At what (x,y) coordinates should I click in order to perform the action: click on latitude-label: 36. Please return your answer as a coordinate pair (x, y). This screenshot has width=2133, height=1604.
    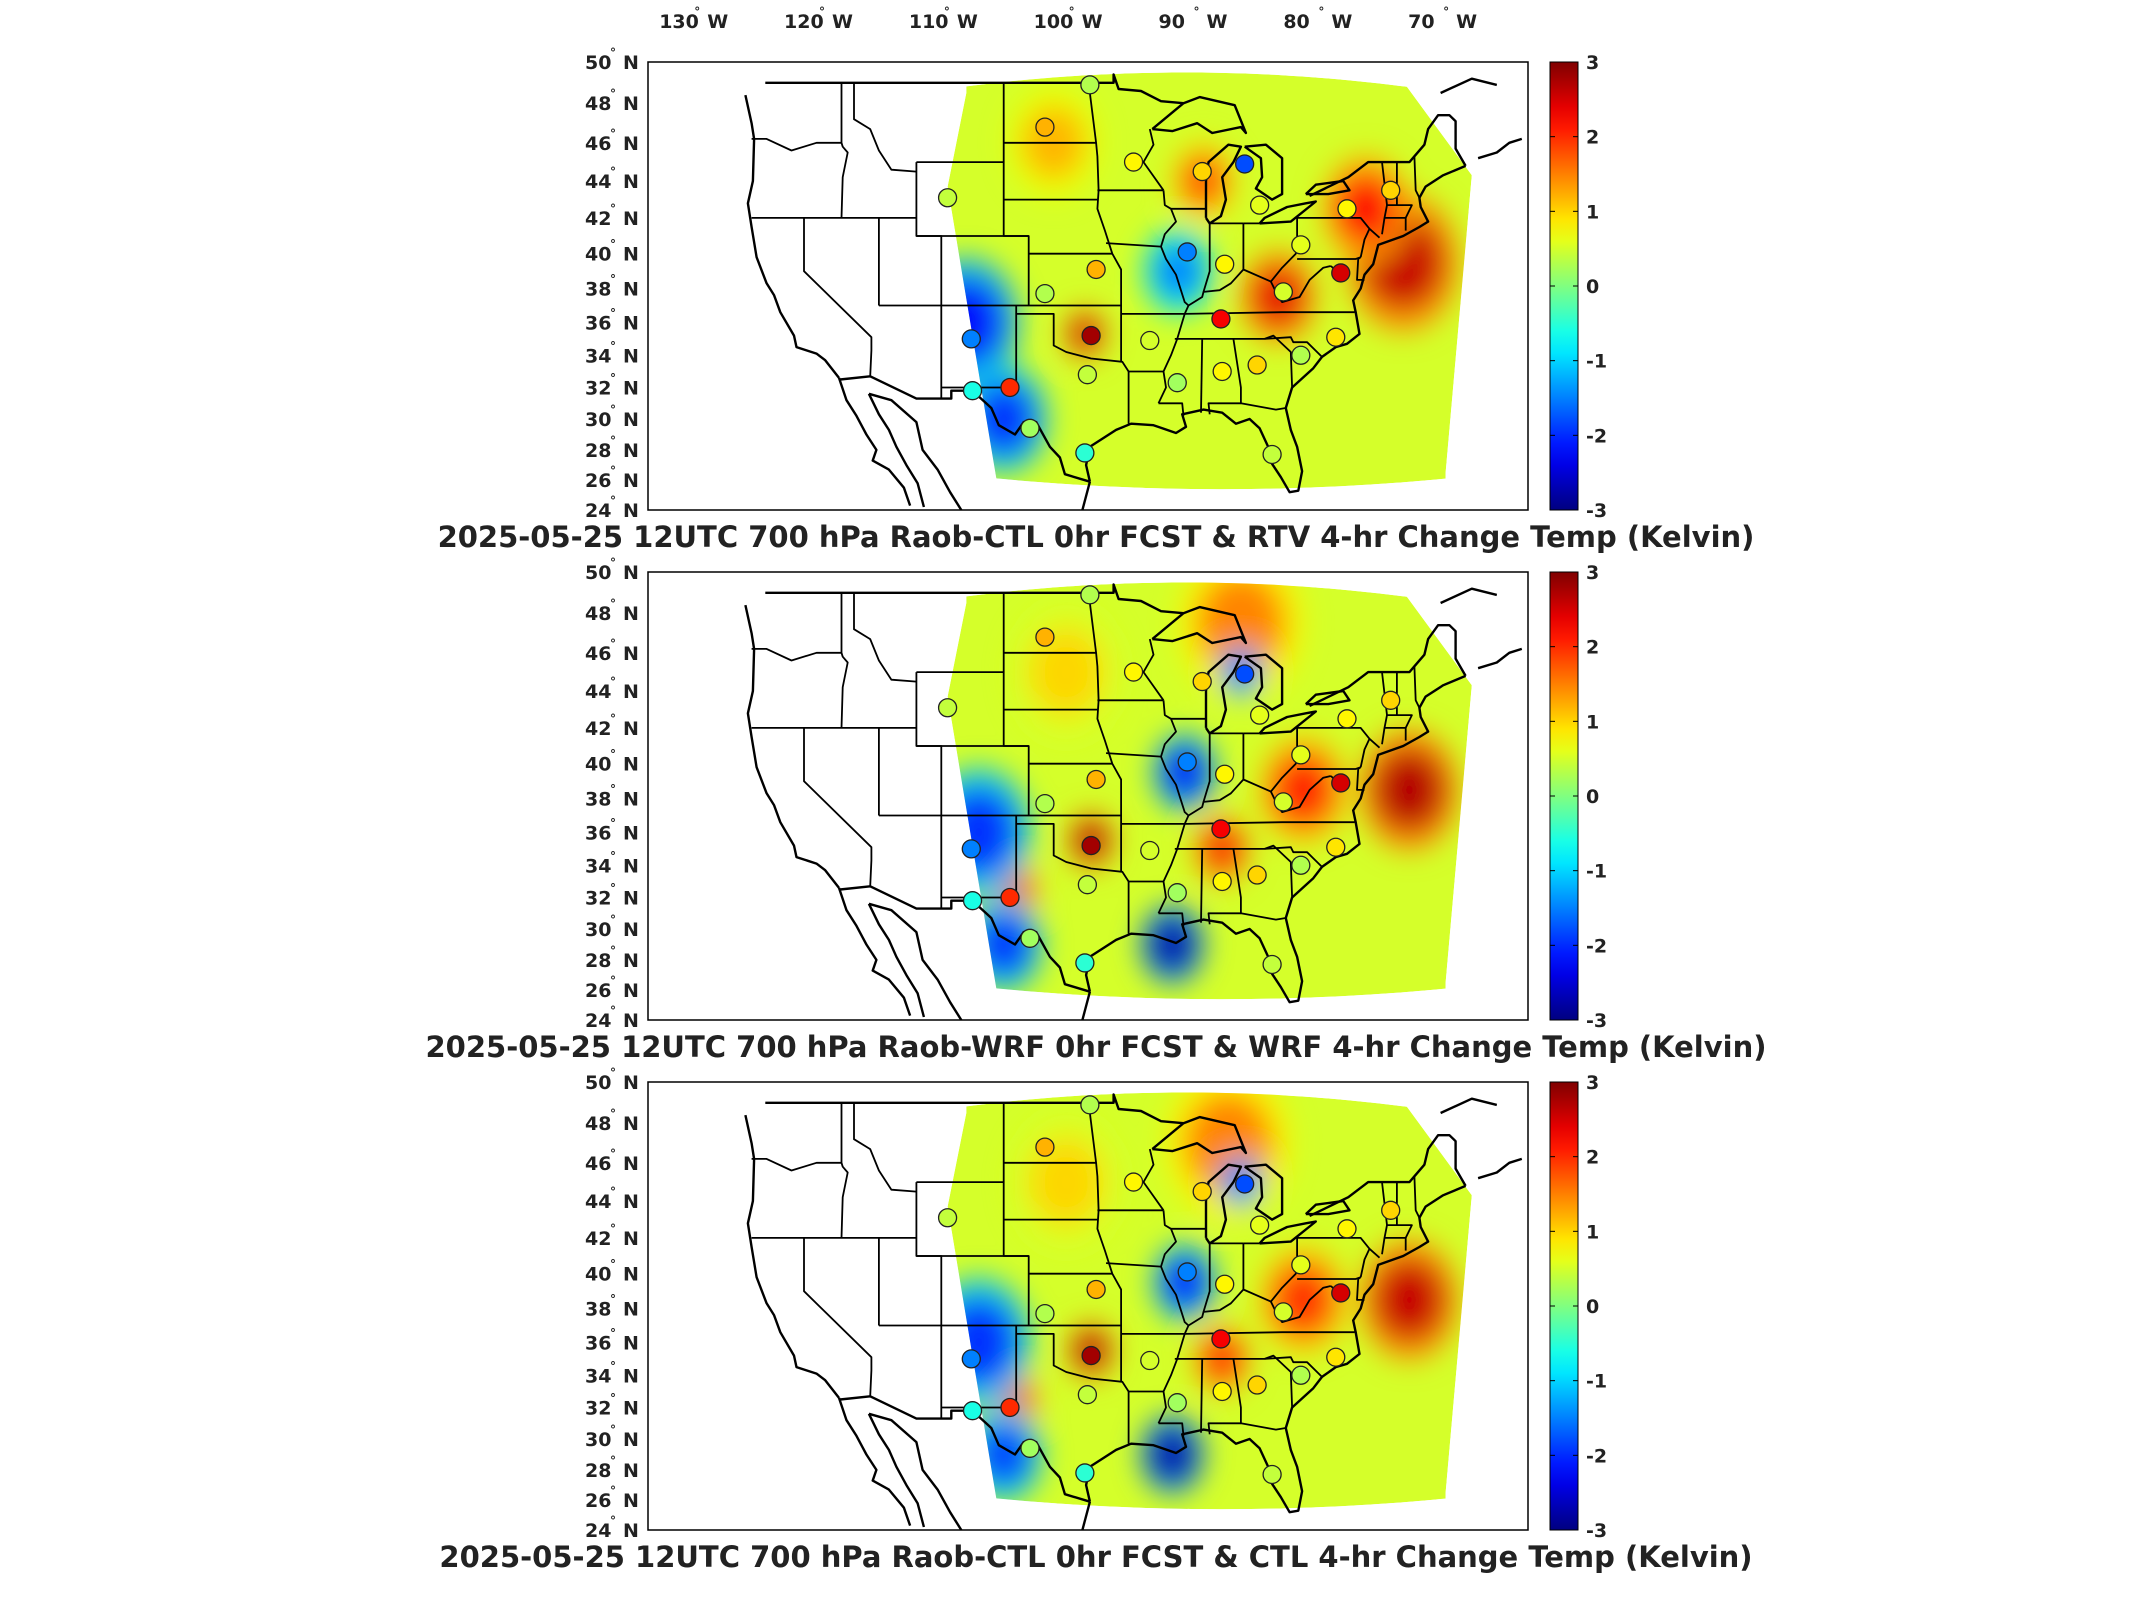
    Looking at the image, I should click on (598, 1343).